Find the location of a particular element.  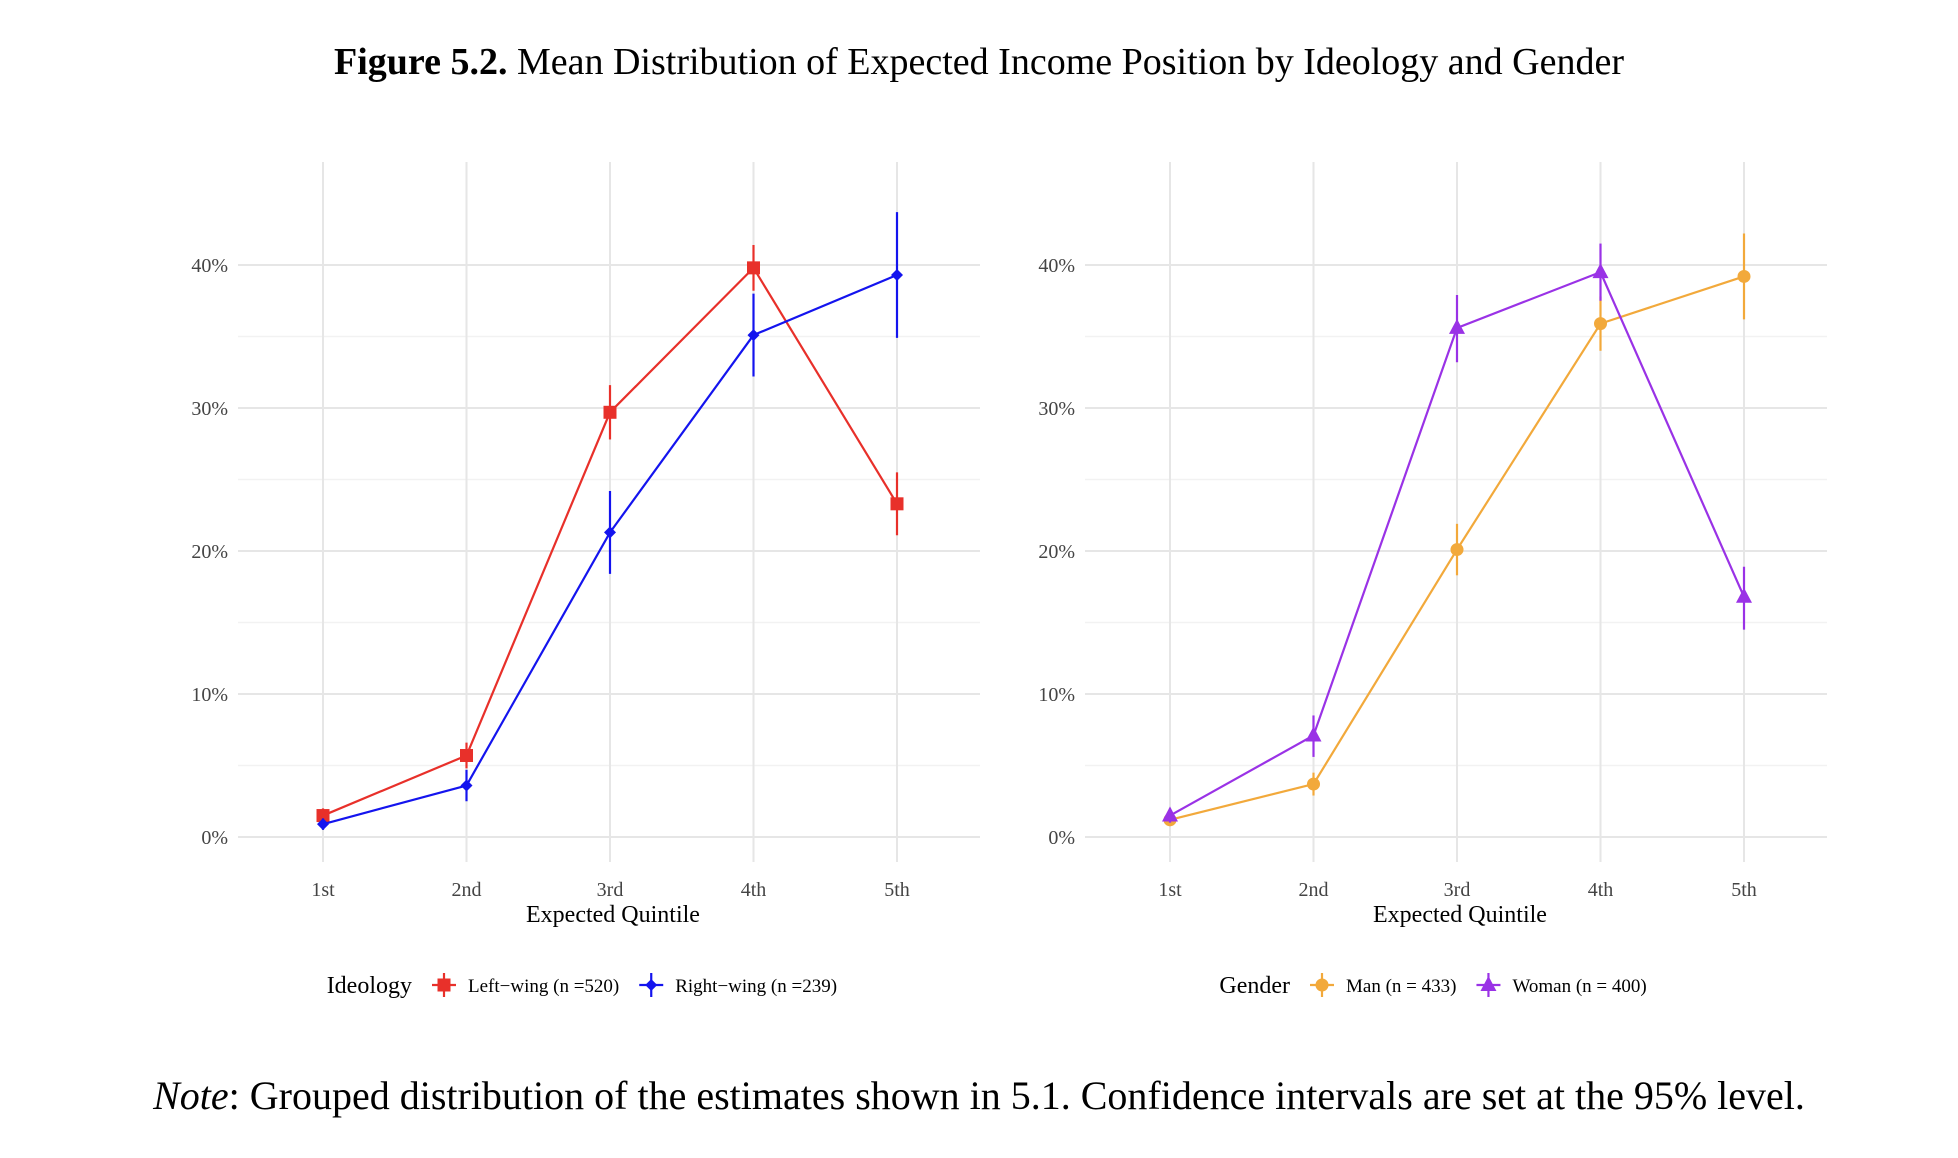

legend: Gender Man (n = 433) Woman (n = 400) is located at coordinates (1433, 986).